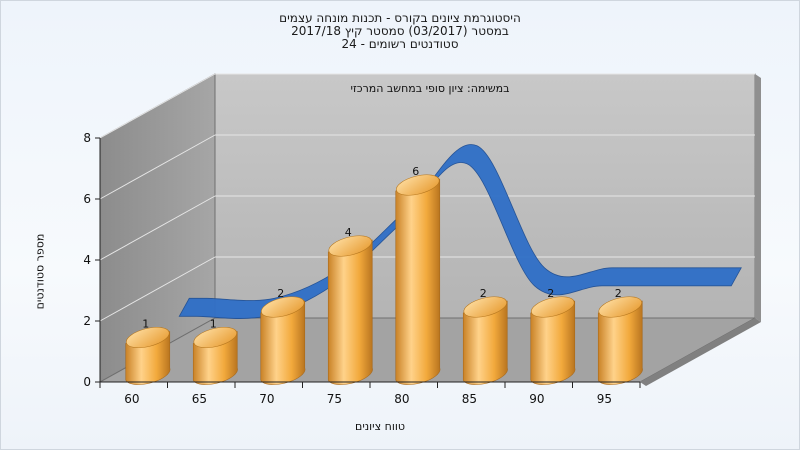 The width and height of the screenshot is (800, 450). Describe the element at coordinates (430, 88) in the screenshot. I see `chart-annotation: במשימה: ציון סופי במחשב המרכזי` at that location.